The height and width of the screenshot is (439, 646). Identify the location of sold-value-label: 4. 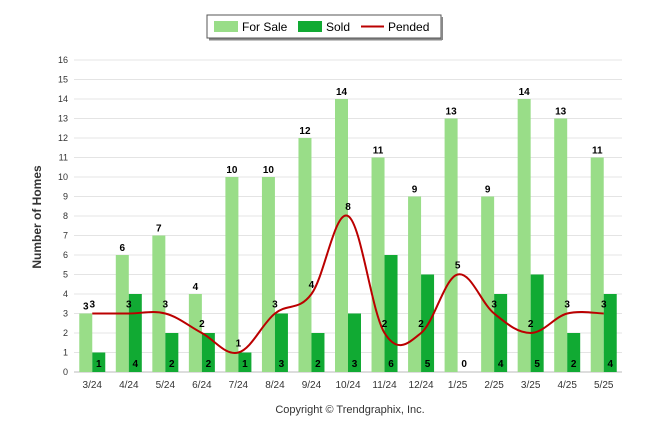
(136, 364).